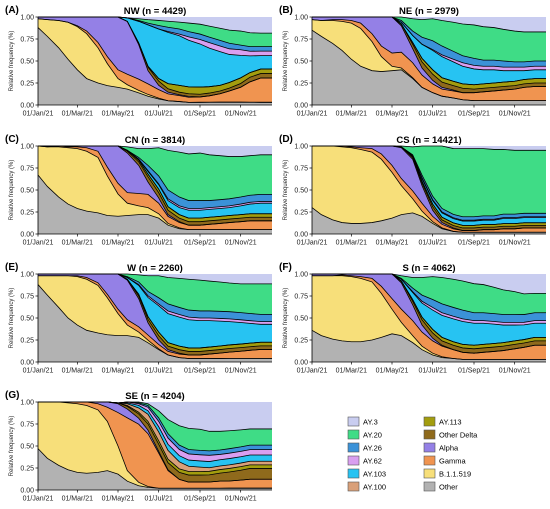  What do you see at coordinates (27, 274) in the screenshot?
I see `y-tick-label: 1.00` at bounding box center [27, 274].